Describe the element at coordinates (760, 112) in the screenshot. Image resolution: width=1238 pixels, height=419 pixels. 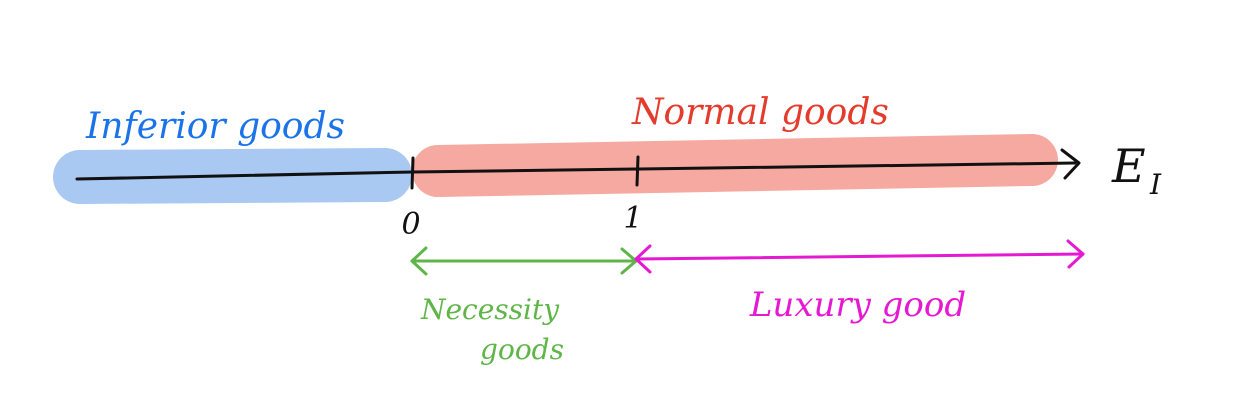
I see `normal-goods-label: Normal goods` at that location.